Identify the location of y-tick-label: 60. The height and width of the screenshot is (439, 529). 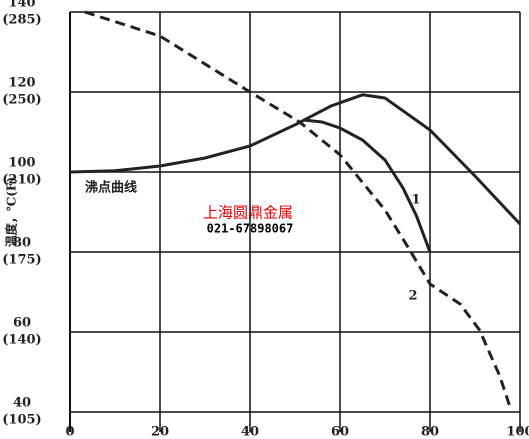
(22, 323).